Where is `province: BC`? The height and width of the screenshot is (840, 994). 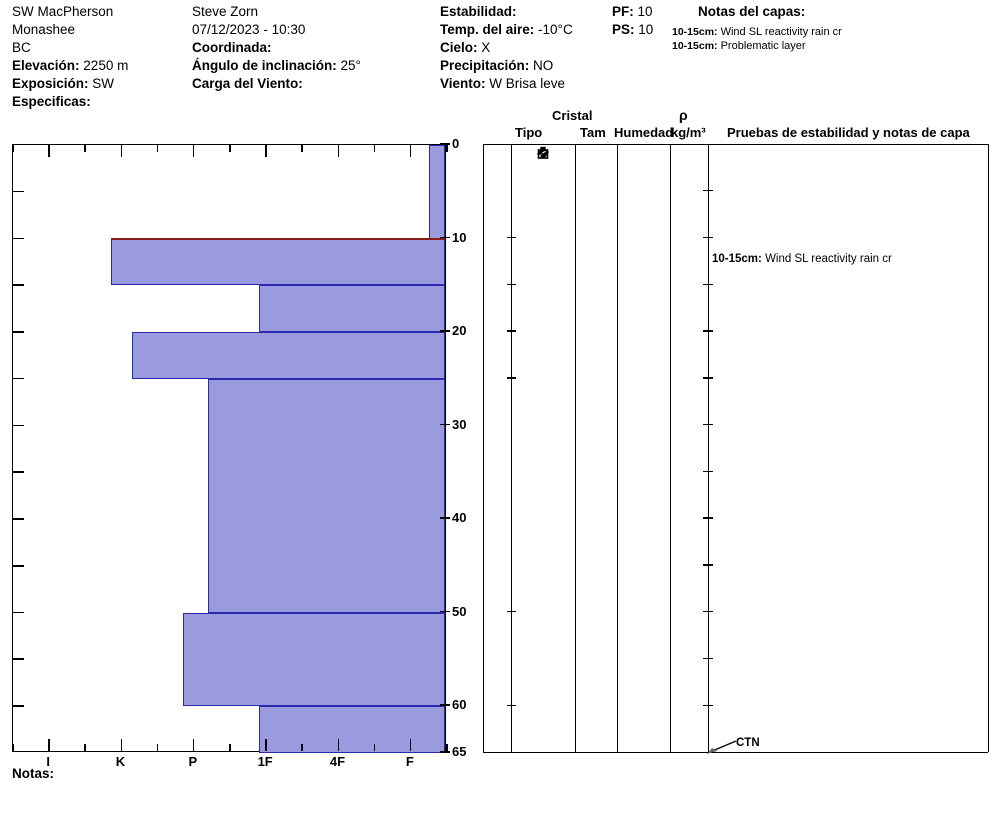
province: BC is located at coordinates (21, 47).